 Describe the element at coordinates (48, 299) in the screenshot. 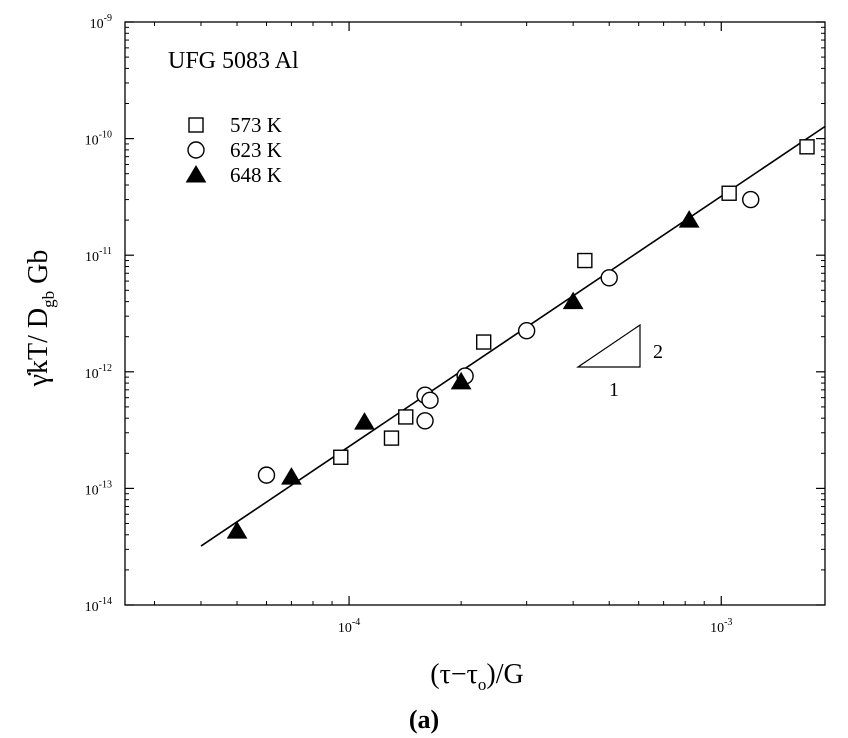

I see `y-axis-title-sub: gb` at that location.